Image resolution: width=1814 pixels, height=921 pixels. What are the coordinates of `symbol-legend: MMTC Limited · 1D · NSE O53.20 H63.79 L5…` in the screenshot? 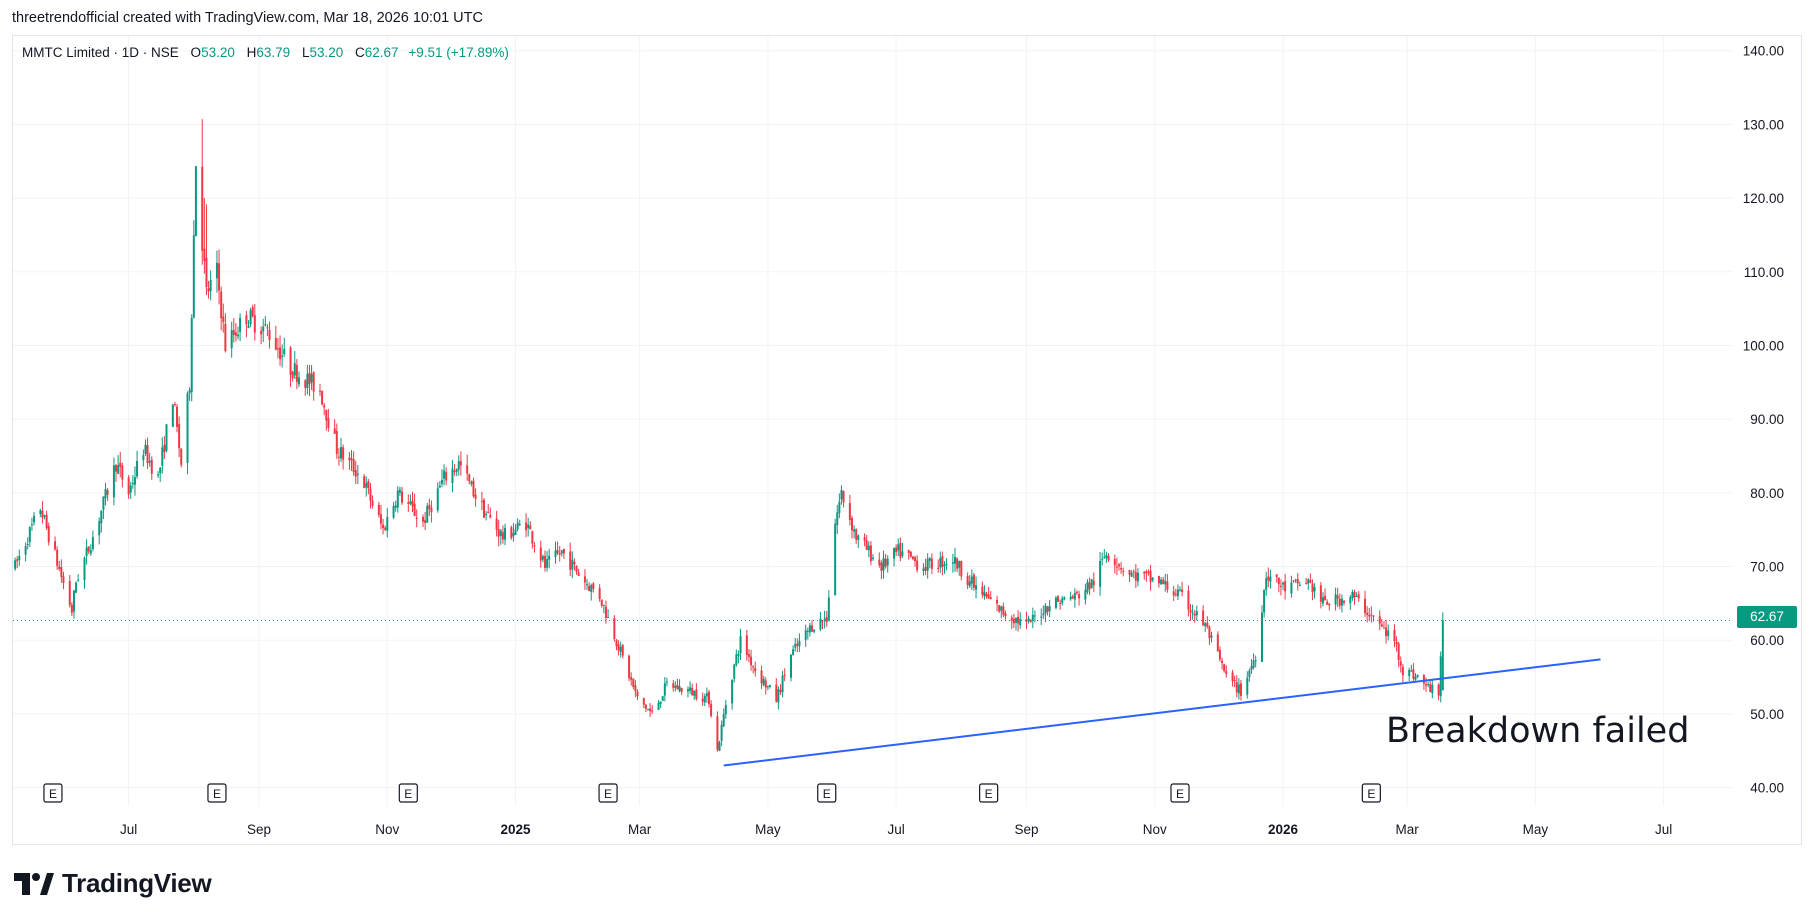 It's located at (265, 52).